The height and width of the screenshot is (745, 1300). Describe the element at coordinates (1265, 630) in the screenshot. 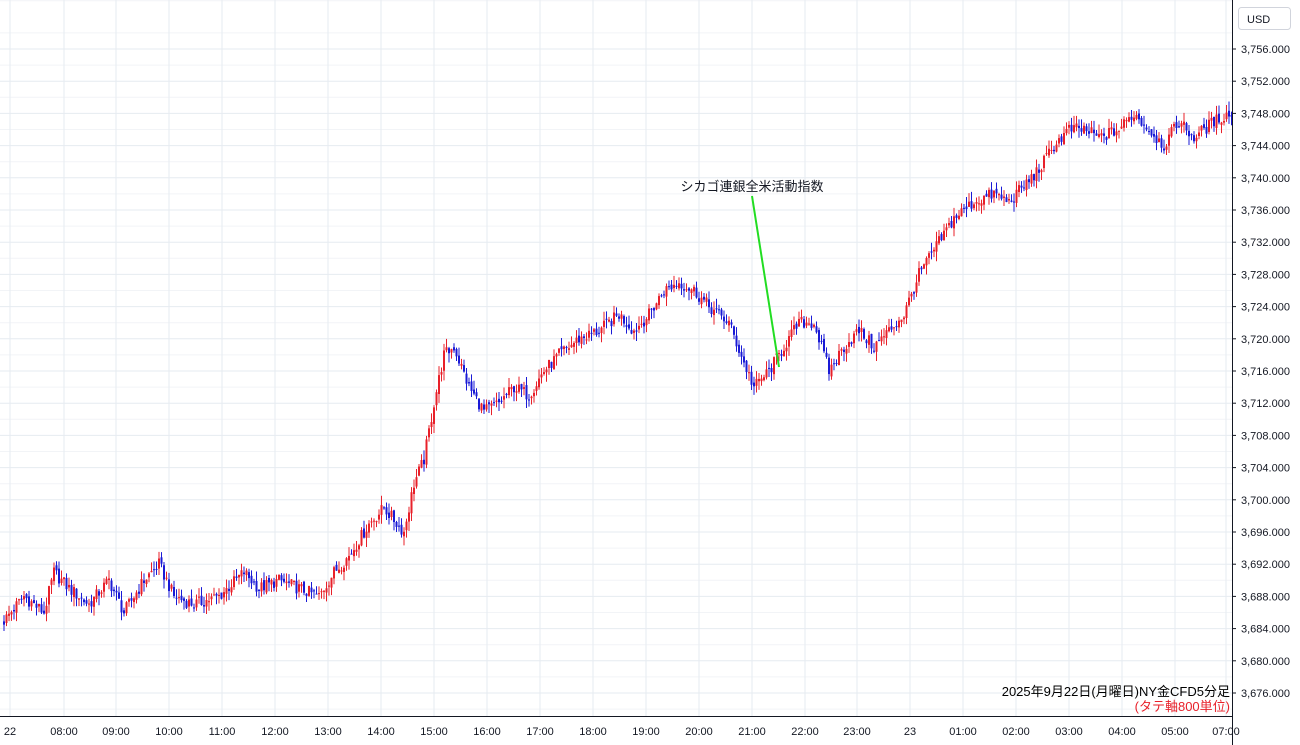

I see `price-tick-label: 3,684.000` at that location.